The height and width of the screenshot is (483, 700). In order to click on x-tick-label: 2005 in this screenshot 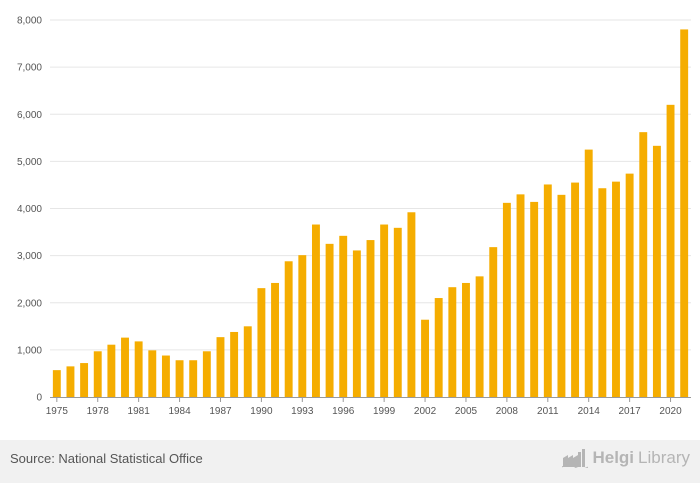, I will do `click(466, 411)`.